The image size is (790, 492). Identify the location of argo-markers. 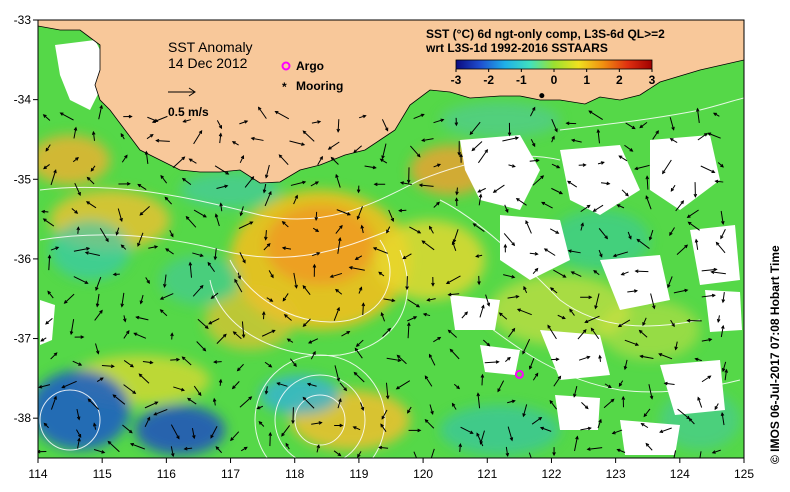
(519, 374).